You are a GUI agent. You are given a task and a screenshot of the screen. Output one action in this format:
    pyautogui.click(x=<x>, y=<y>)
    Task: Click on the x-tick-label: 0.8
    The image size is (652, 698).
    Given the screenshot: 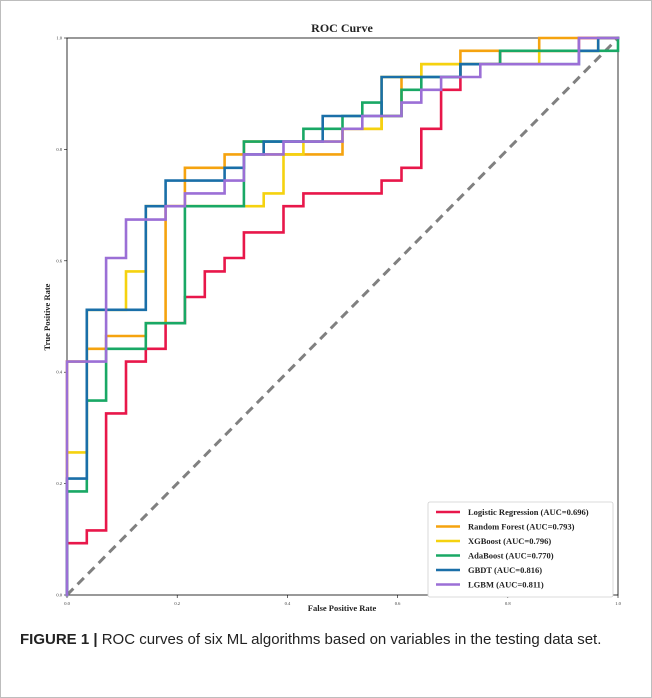 What is the action you would take?
    pyautogui.click(x=508, y=603)
    